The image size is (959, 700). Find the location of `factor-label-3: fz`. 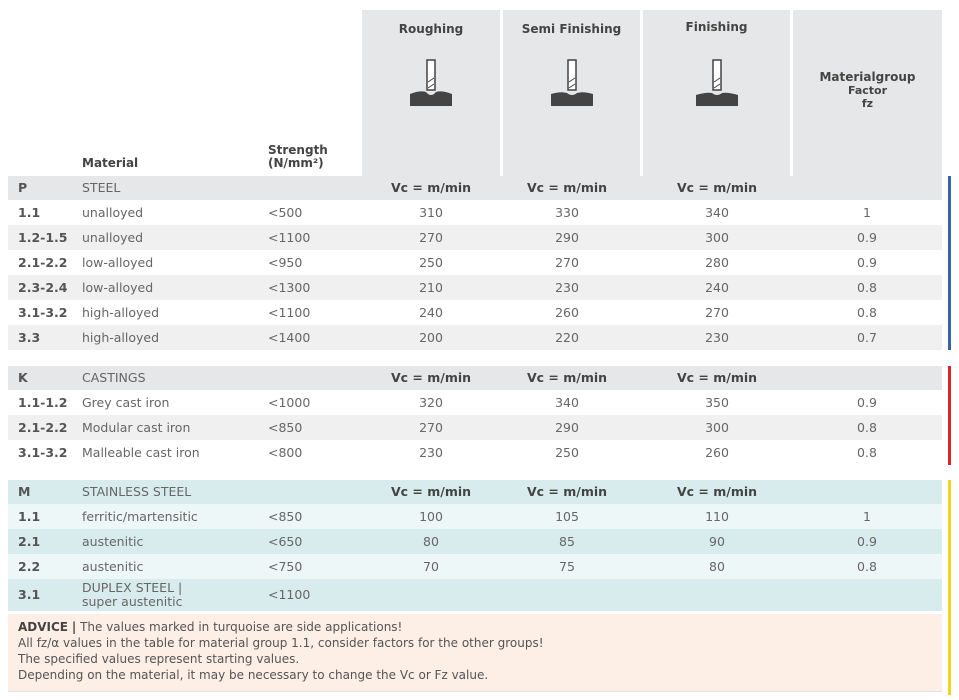

factor-label-3: fz is located at coordinates (867, 103).